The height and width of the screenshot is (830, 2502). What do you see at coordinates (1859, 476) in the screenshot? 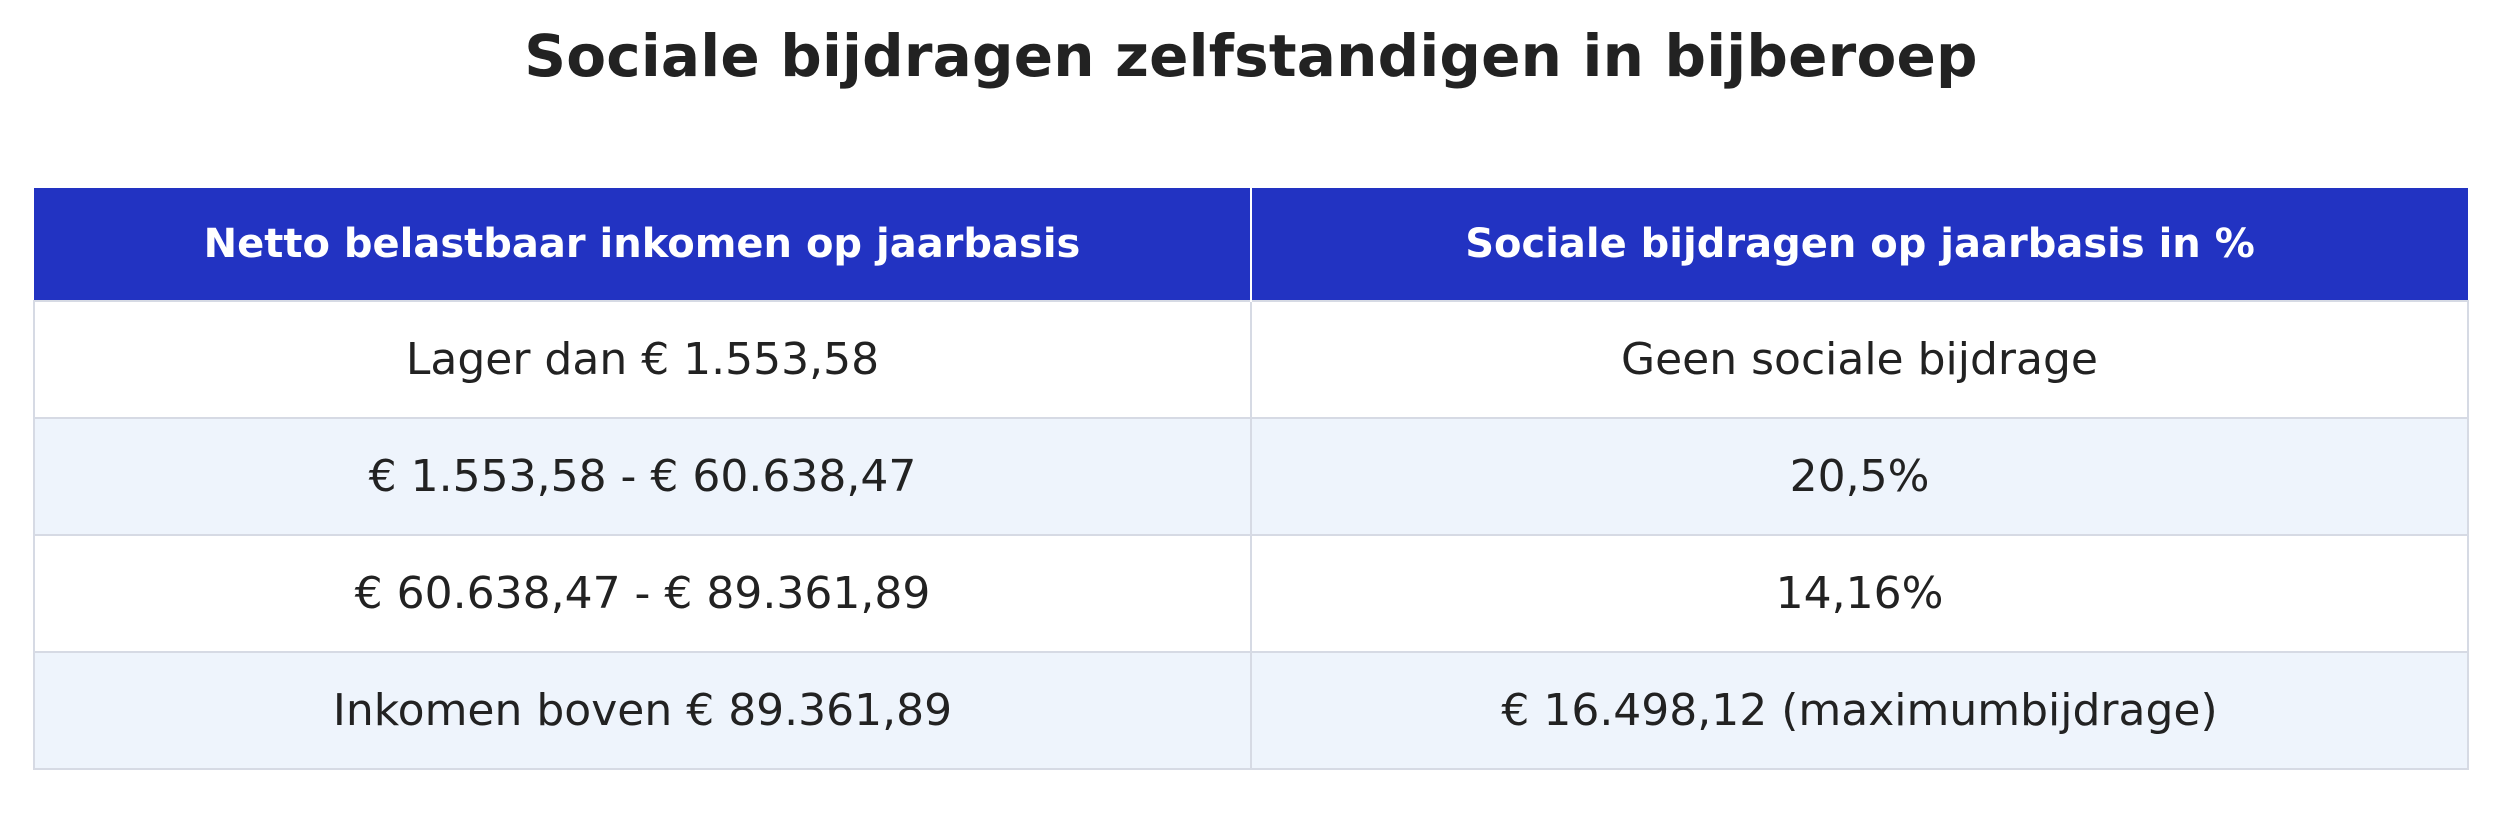
I see `contribution-cell: 20,5%` at bounding box center [1859, 476].